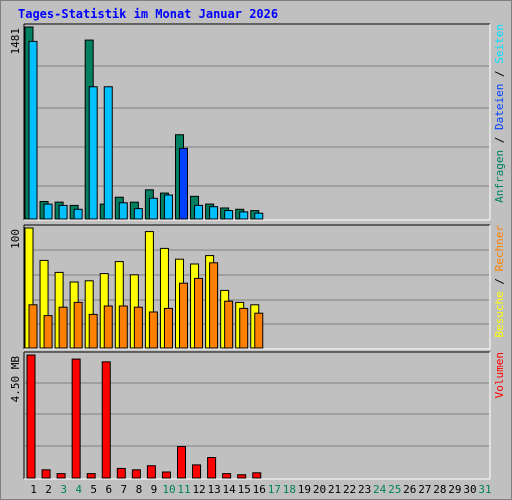 This screenshot has width=512, height=500. I want to click on x-tick-label-day-4: 4, so click(78, 489).